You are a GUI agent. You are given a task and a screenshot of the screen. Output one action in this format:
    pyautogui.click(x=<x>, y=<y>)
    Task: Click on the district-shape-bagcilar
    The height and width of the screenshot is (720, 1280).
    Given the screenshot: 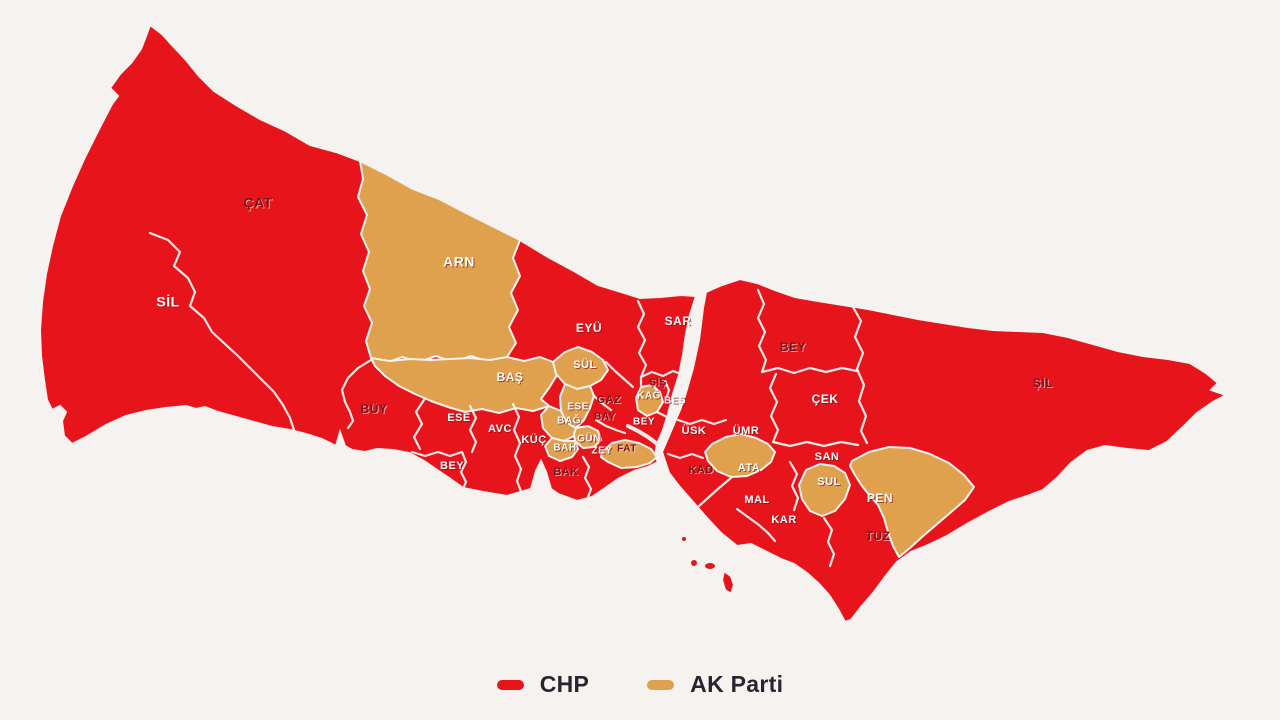 What is the action you would take?
    pyautogui.click(x=558, y=423)
    